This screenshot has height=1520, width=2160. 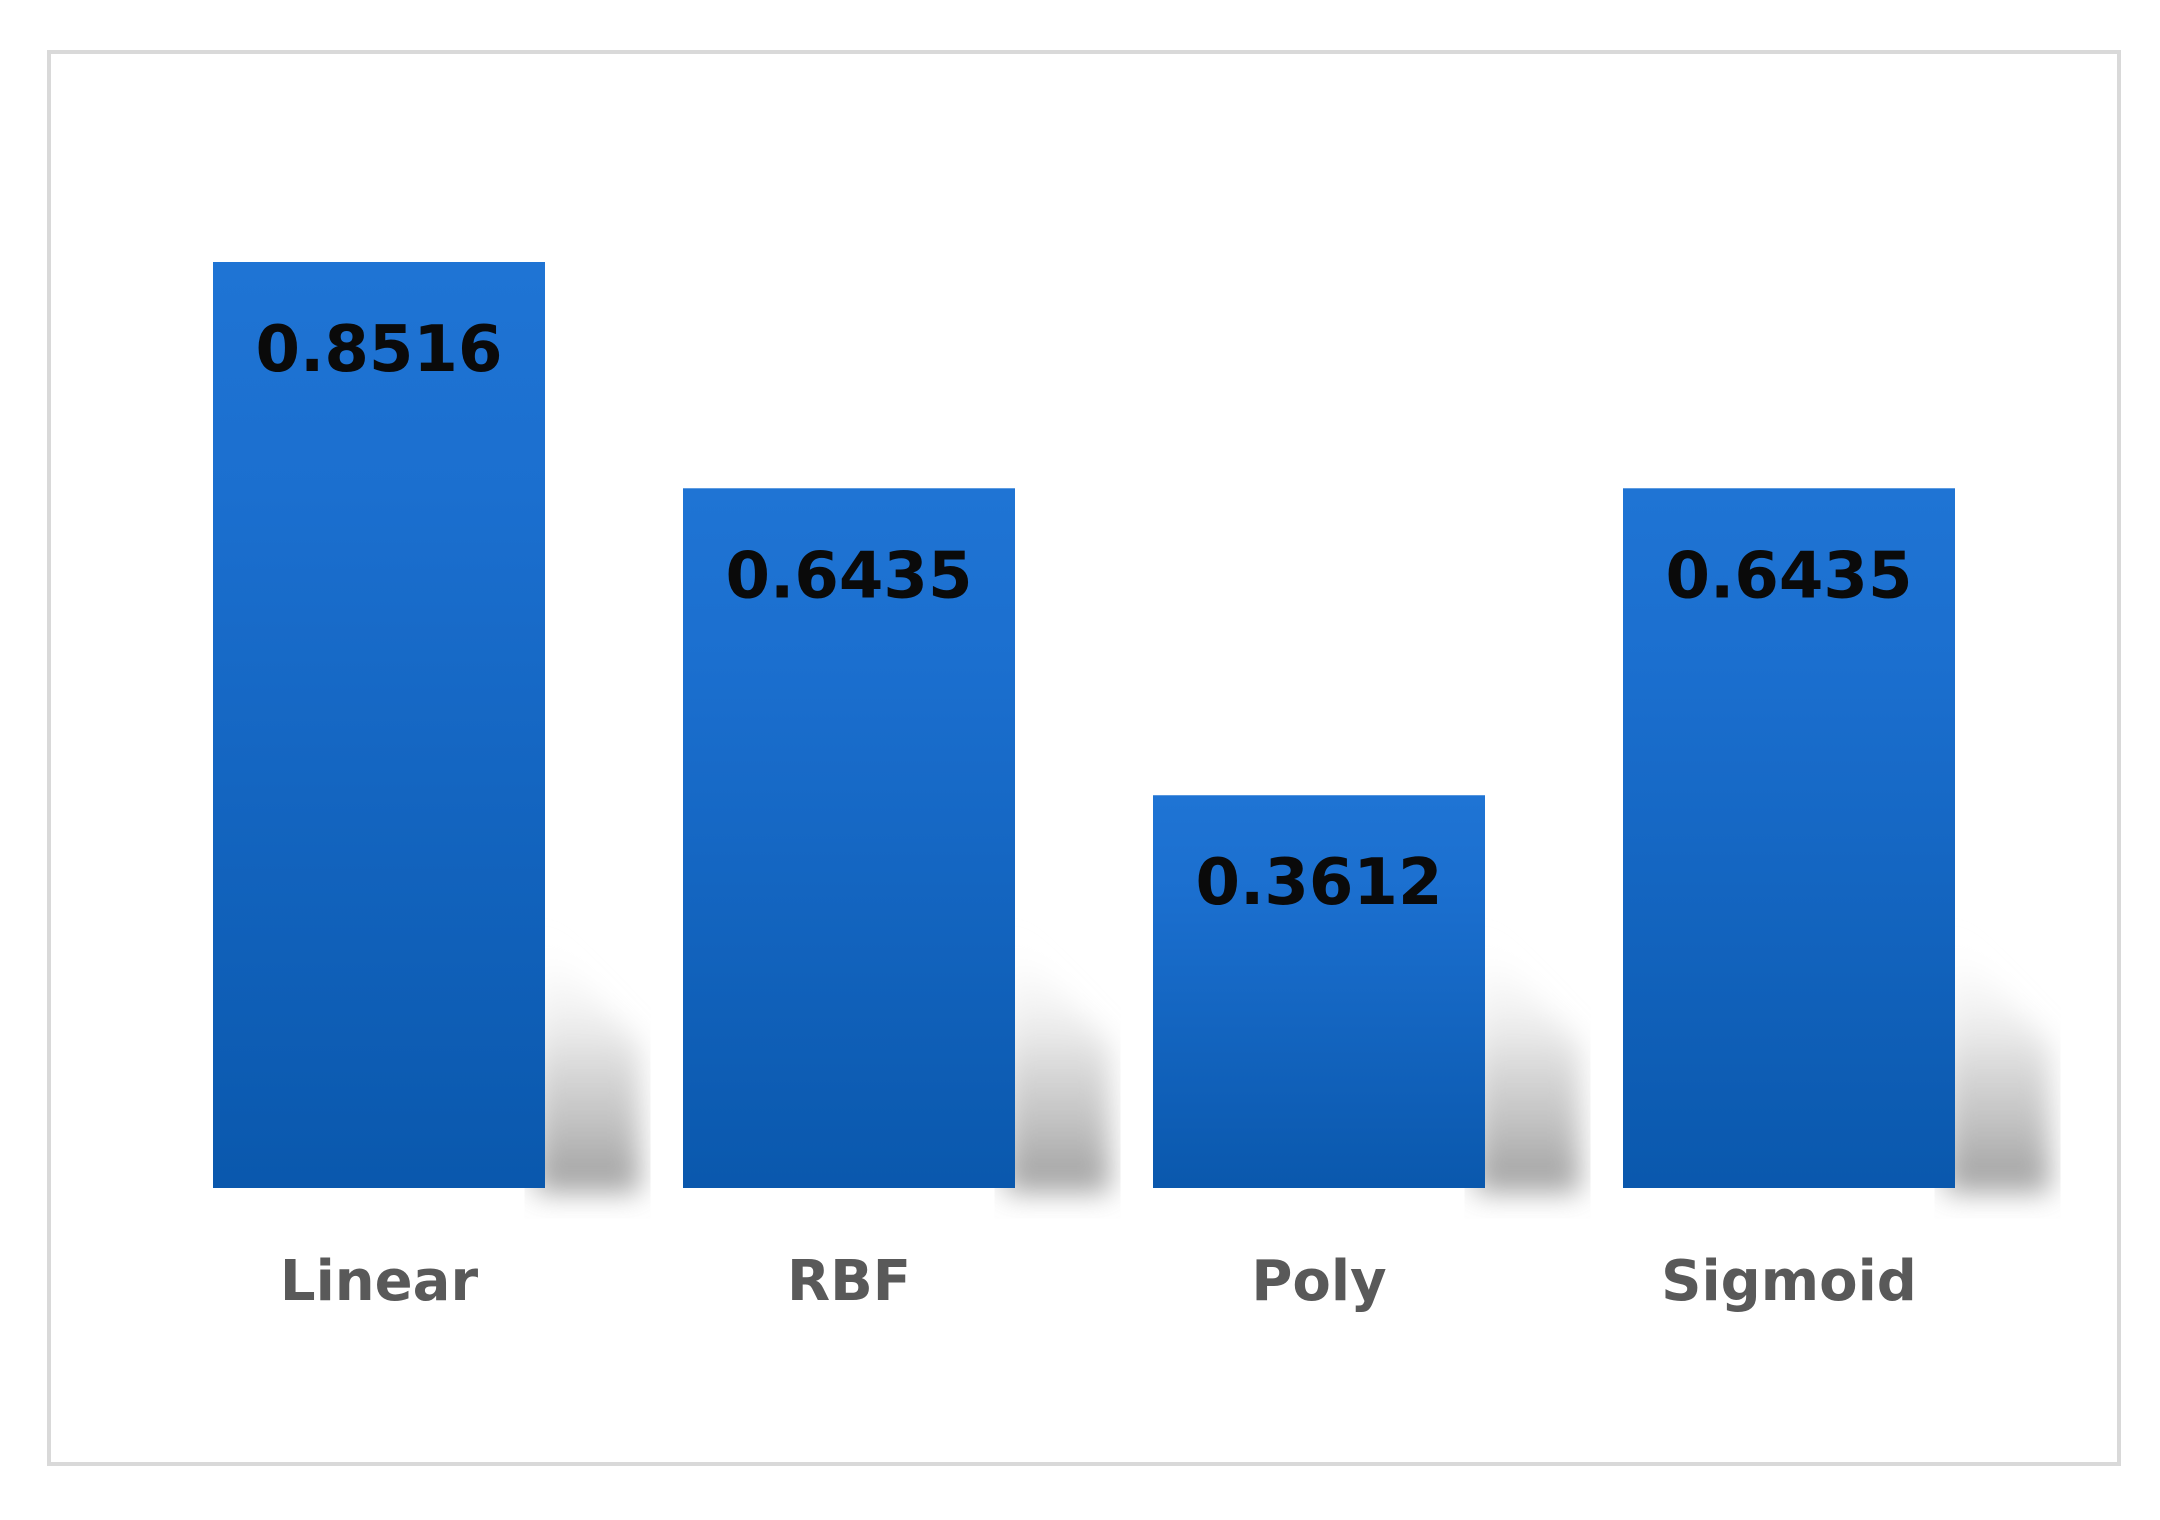 I want to click on category-label-linear: Linear, so click(x=379, y=1281).